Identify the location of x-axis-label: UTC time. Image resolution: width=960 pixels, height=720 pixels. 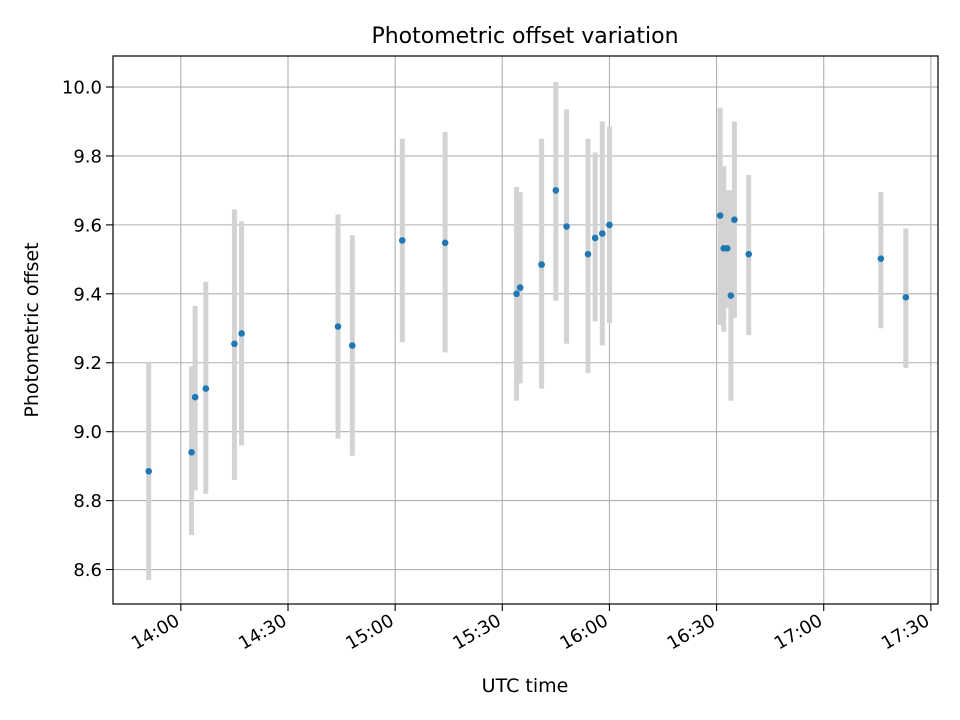
(525, 686).